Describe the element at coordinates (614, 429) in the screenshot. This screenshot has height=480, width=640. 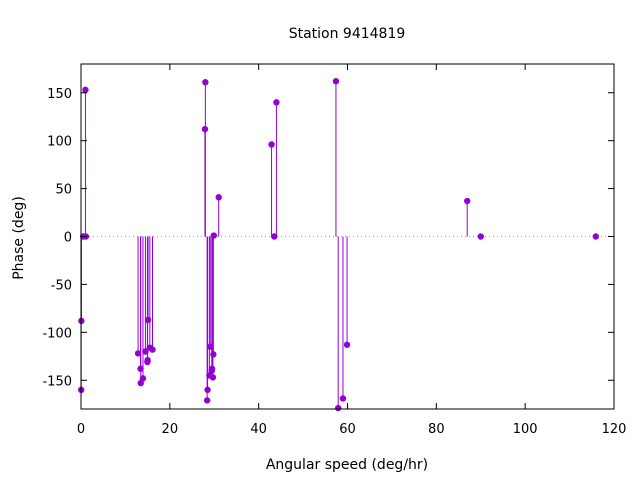
I see `x-tick-label: 120` at that location.